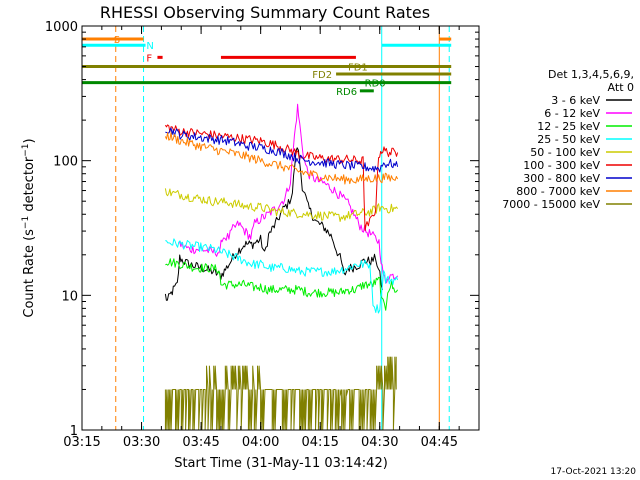 This screenshot has width=640, height=480. What do you see at coordinates (322, 75) in the screenshot?
I see `flag-label-fd2: FD2` at bounding box center [322, 75].